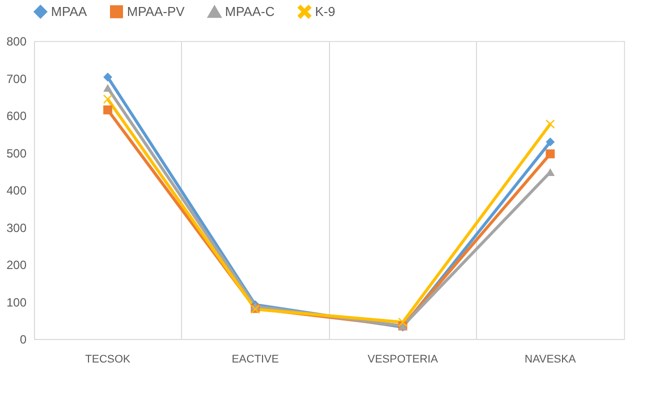 Image resolution: width=672 pixels, height=416 pixels. What do you see at coordinates (16, 116) in the screenshot?
I see `y-tick-label: 600` at bounding box center [16, 116].